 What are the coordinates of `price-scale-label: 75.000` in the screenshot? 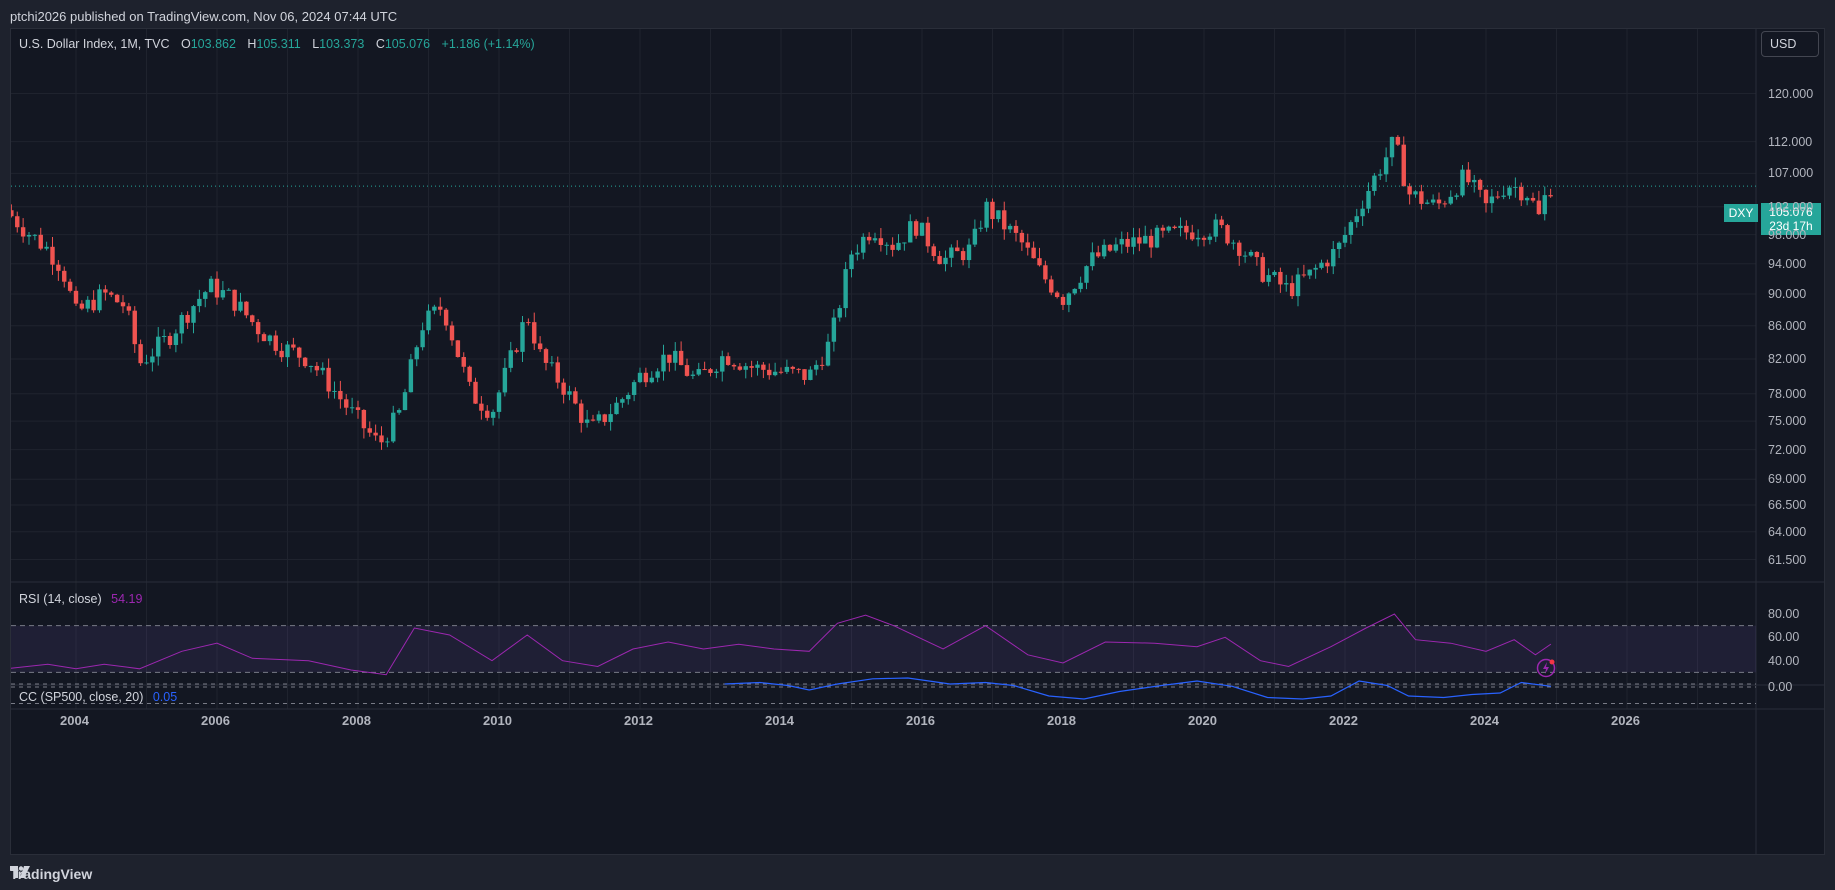 It's located at (1787, 421).